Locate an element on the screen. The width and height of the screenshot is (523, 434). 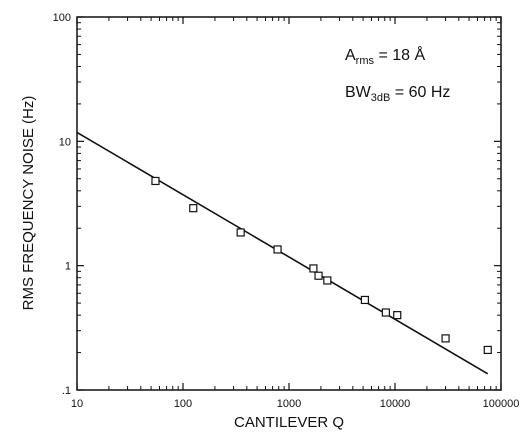
annotation-amplitude-value: = 18 Å is located at coordinates (399, 54).